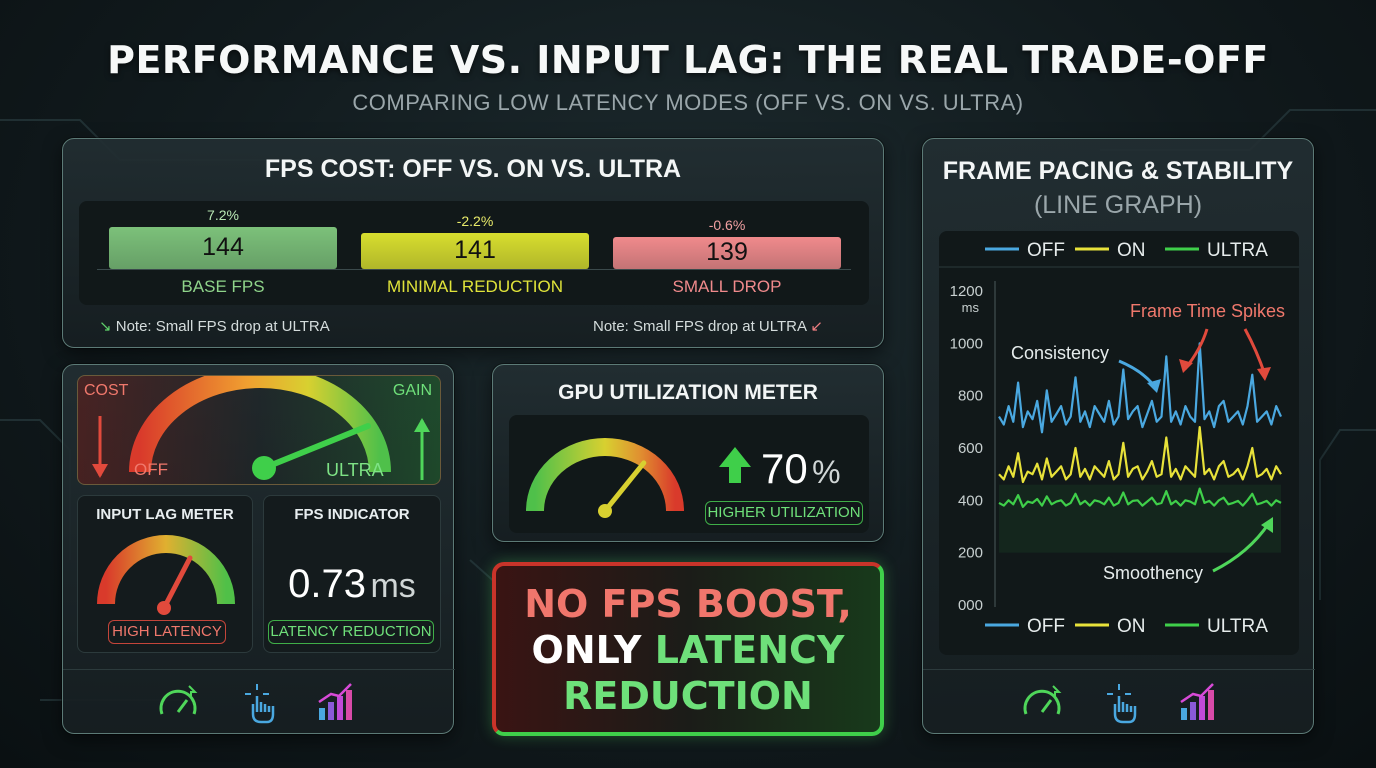 The image size is (1376, 768). I want to click on cost-gain-gauge, so click(261, 423).